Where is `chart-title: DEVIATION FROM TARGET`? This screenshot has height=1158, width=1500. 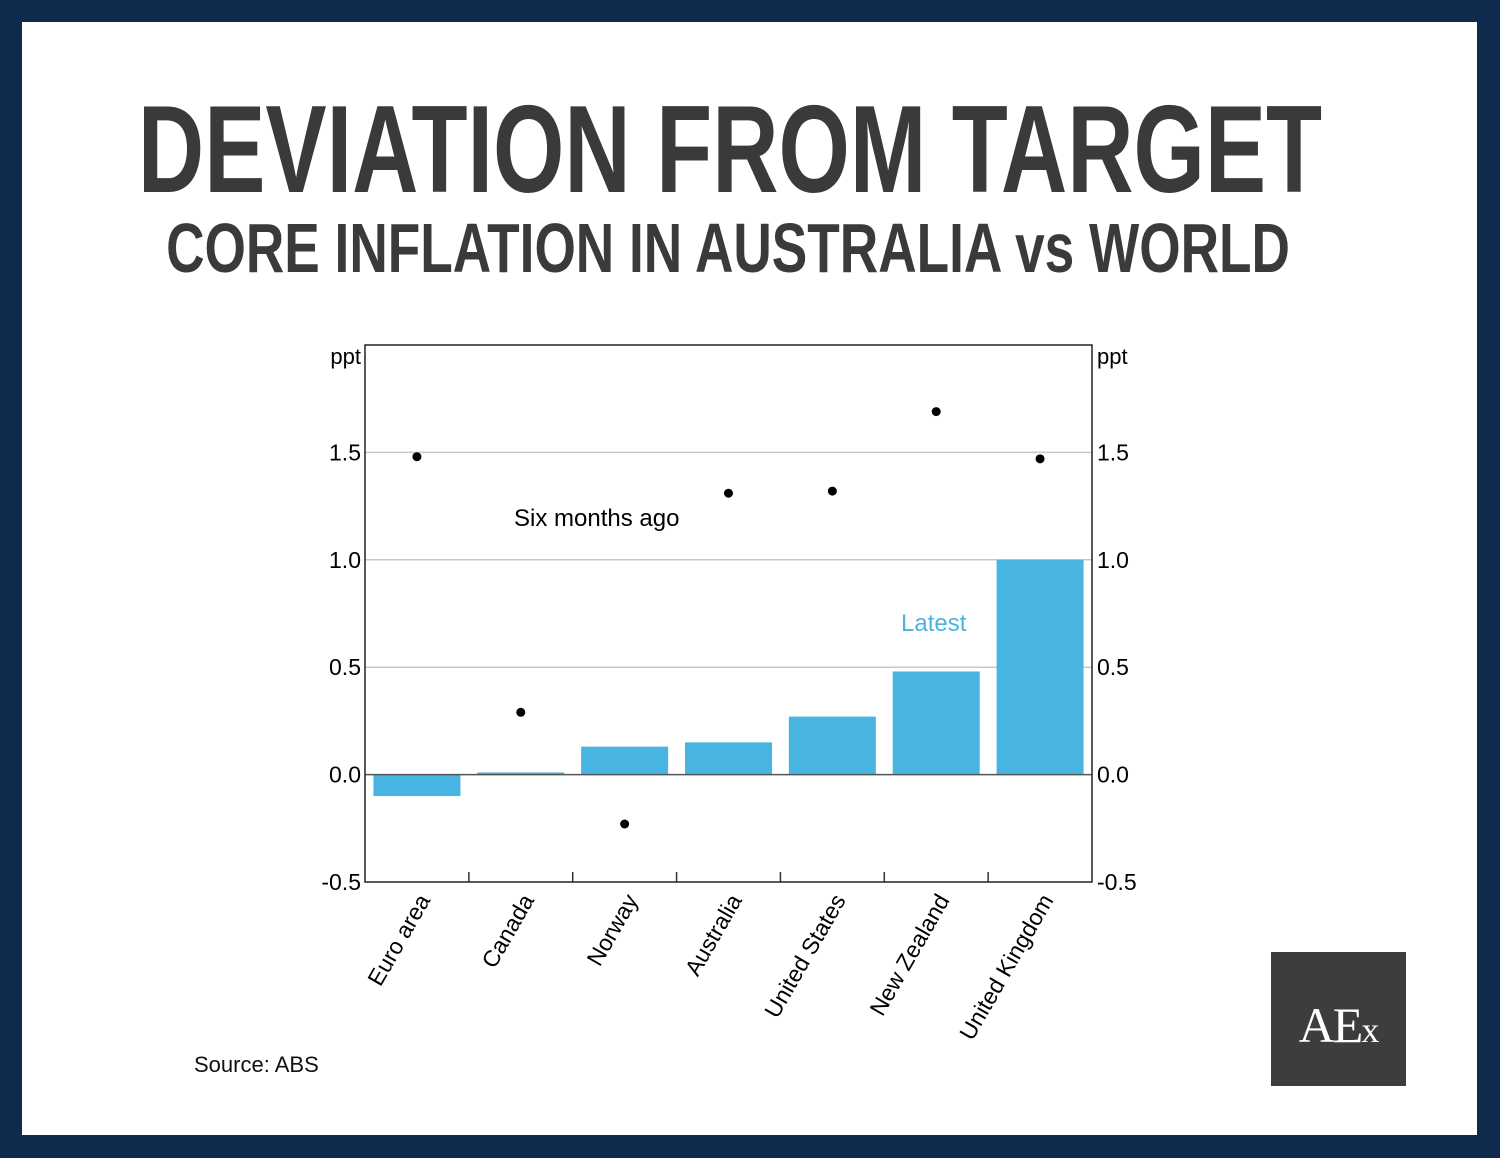
chart-title: DEVIATION FROM TARGET is located at coordinates (730, 150).